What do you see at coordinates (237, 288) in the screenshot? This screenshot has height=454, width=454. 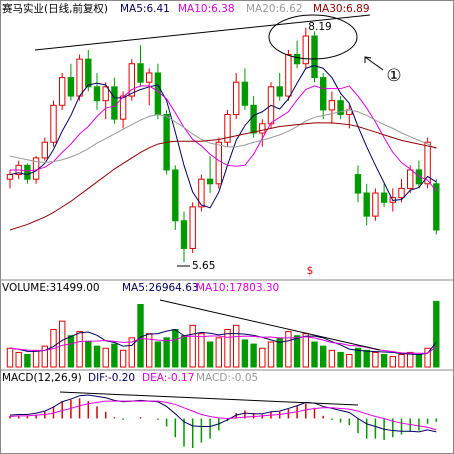 I see `legend-label: MA10:17803.30` at bounding box center [237, 288].